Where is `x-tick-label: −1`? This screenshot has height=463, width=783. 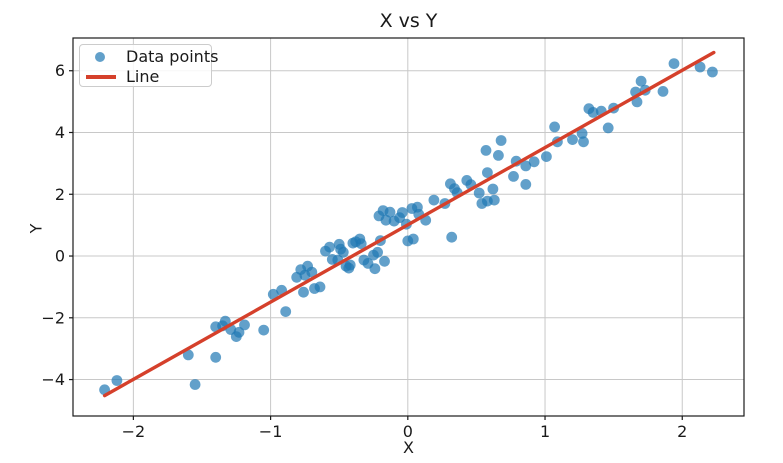 x-tick-label: −1 is located at coordinates (271, 431).